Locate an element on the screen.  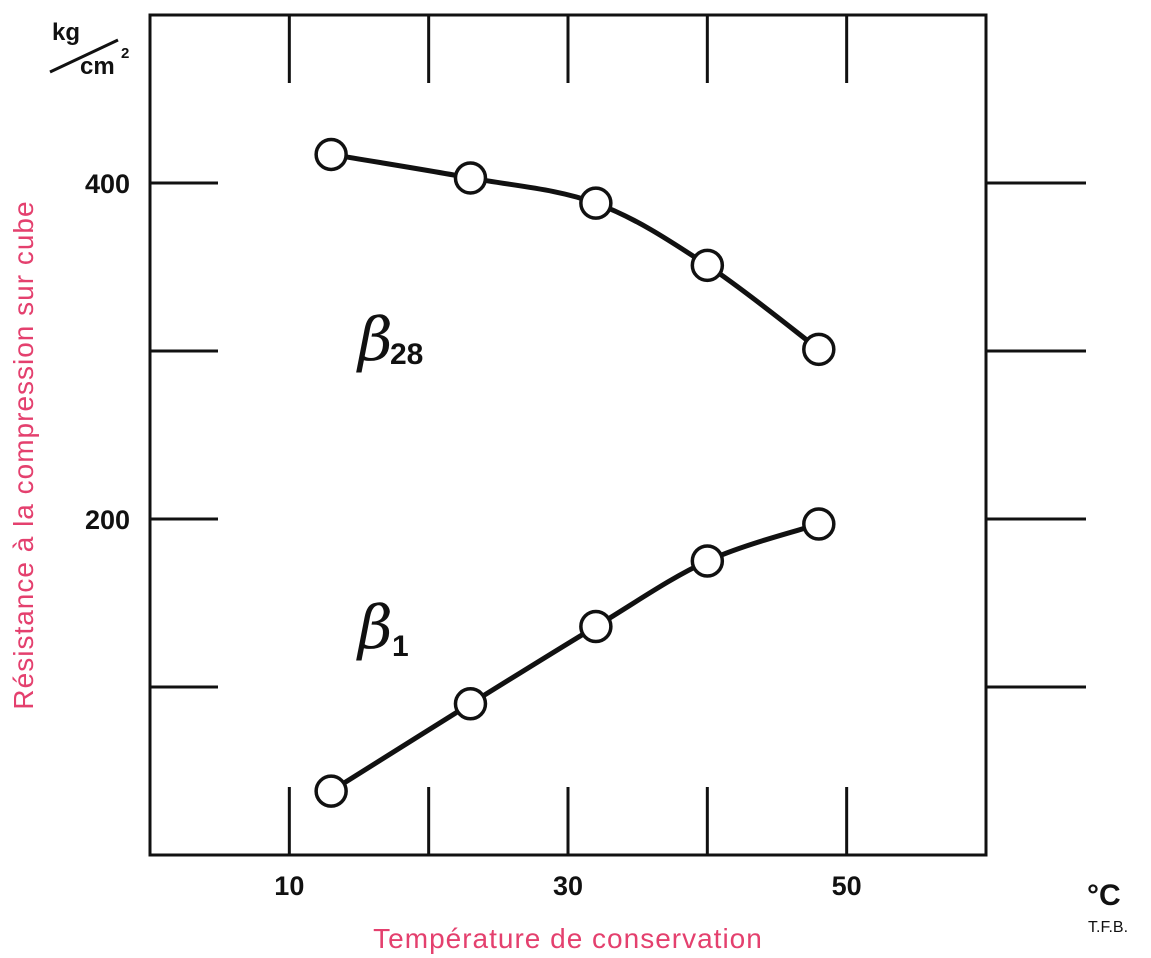
series-label-beta28: β 28 is located at coordinates (389, 340).